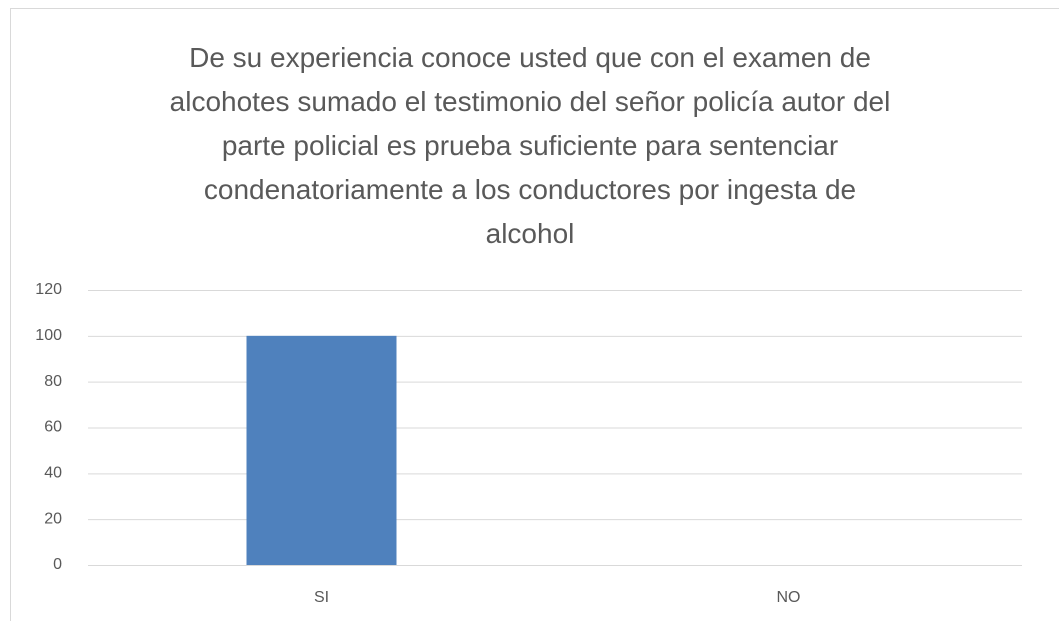 The height and width of the screenshot is (621, 1059). Describe the element at coordinates (53, 473) in the screenshot. I see `y-tick-label: 40` at that location.